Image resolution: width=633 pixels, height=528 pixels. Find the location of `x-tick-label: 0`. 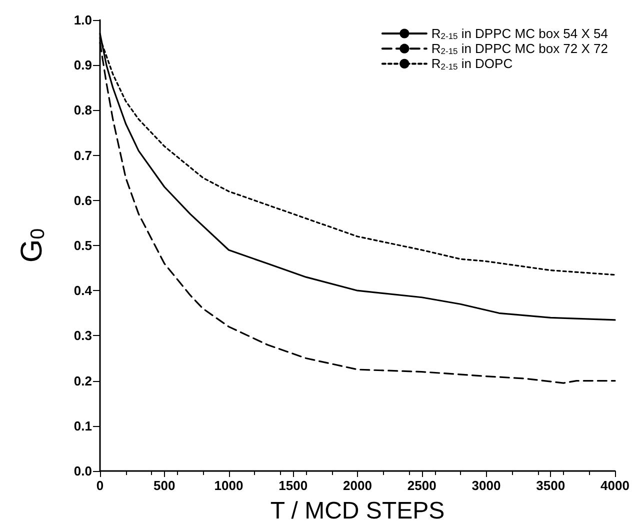

x-tick-label: 0 is located at coordinates (100, 485).